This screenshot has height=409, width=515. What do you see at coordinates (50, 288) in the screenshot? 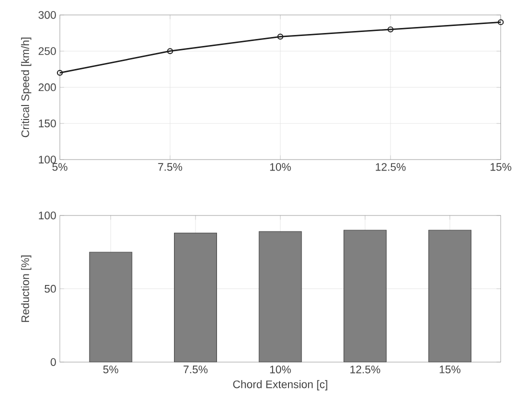
I see `y-tick-label: 50` at bounding box center [50, 288].